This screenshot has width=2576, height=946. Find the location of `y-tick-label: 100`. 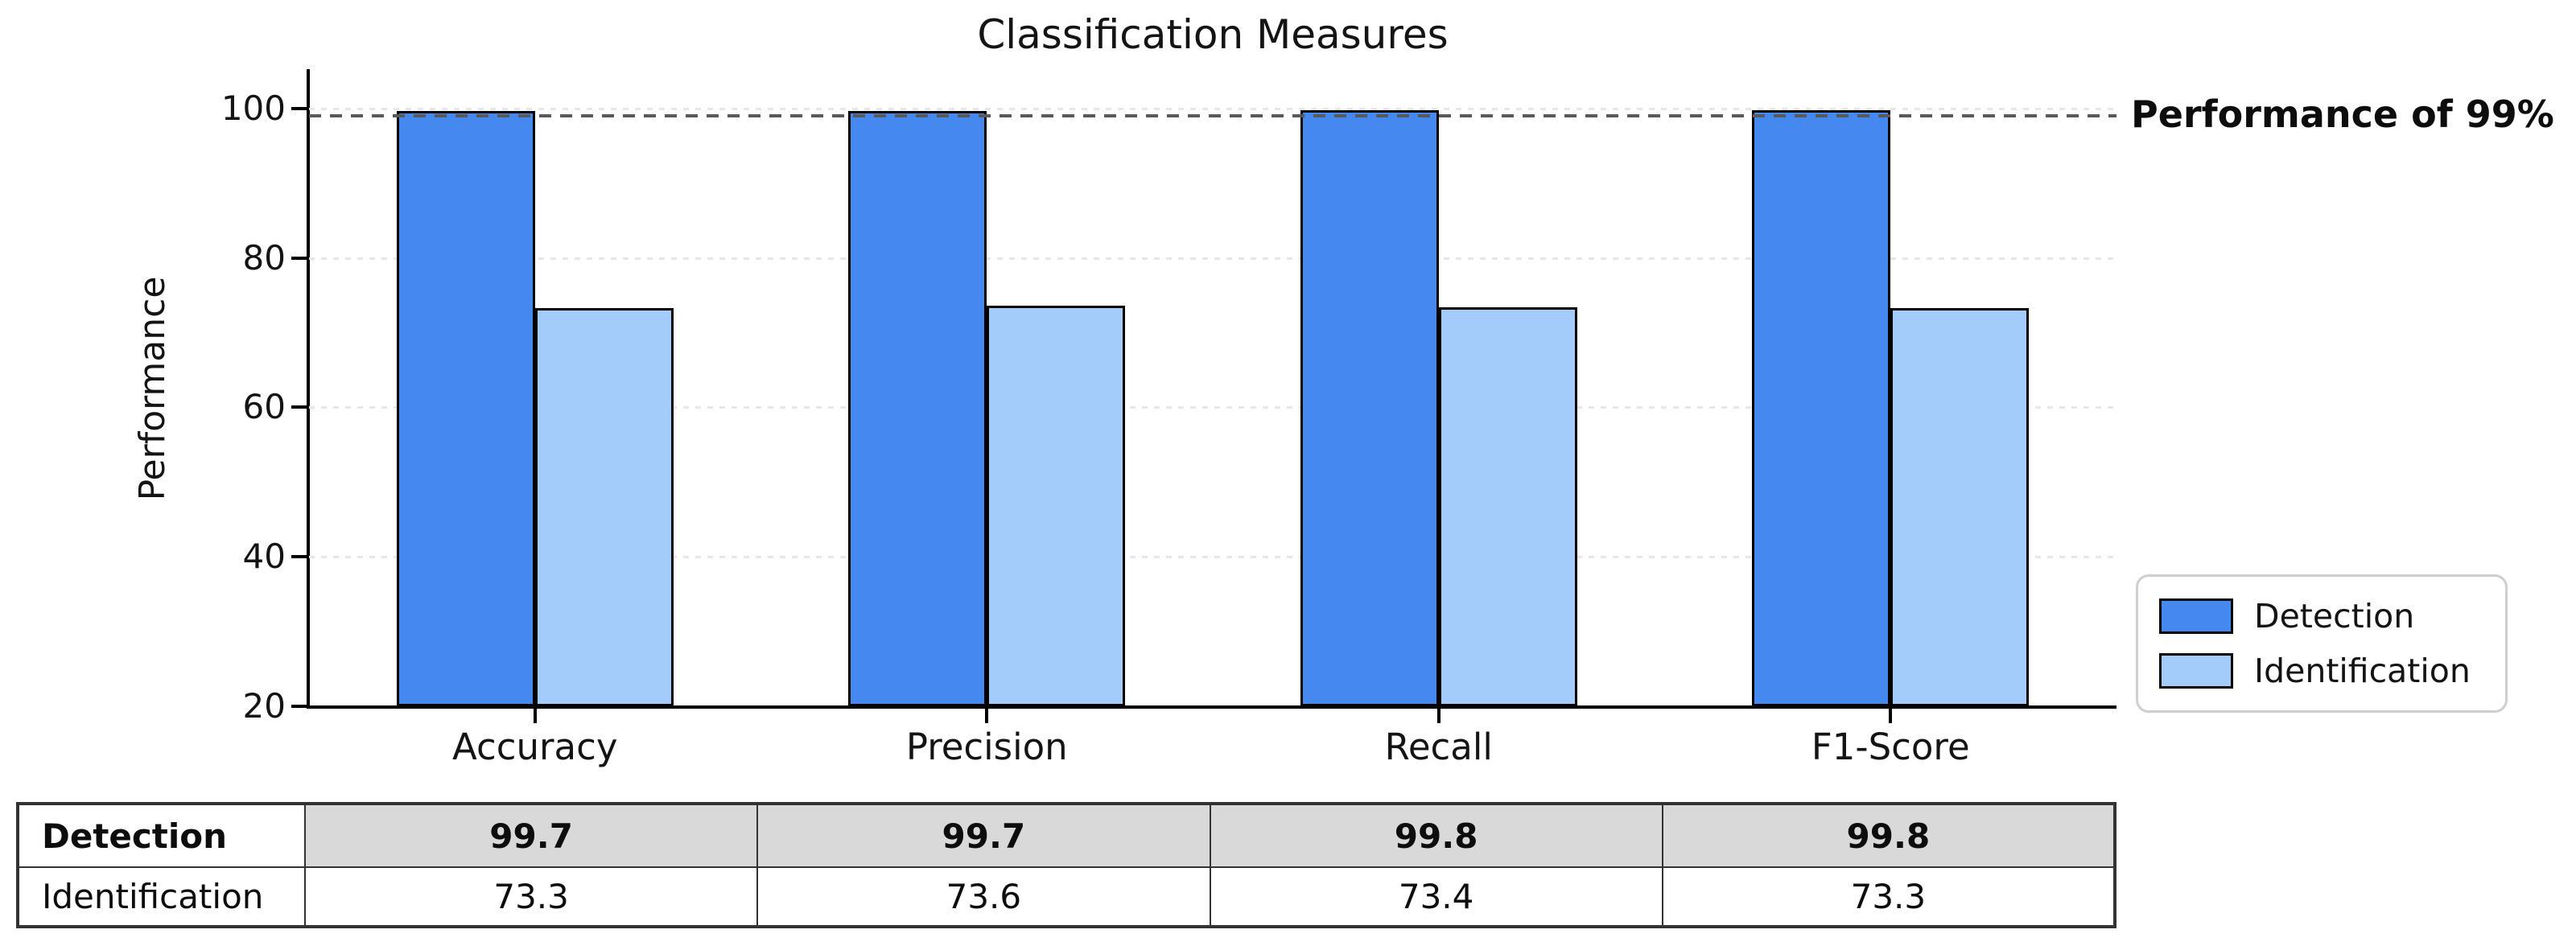

y-tick-label: 100 is located at coordinates (253, 108).